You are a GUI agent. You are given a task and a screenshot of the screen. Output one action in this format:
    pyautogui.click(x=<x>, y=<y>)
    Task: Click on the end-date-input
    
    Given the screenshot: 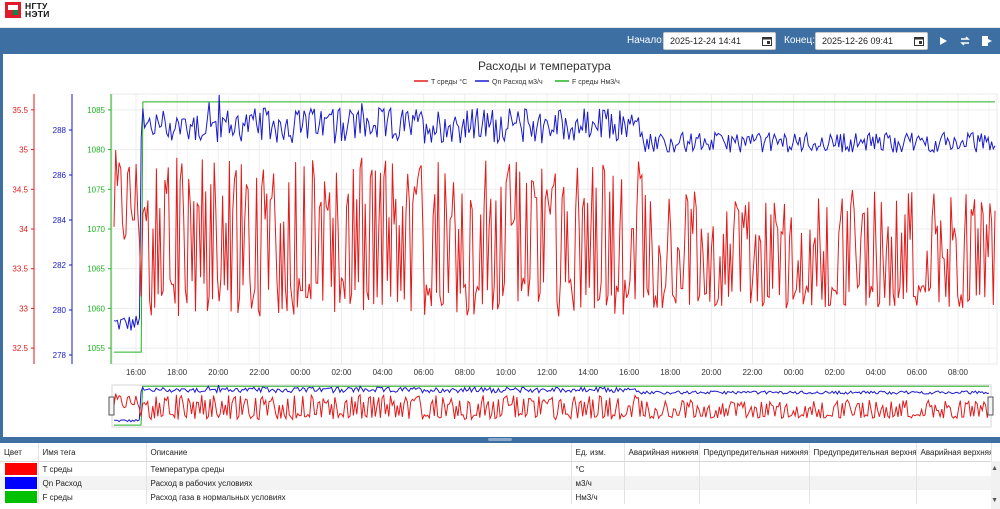 What is the action you would take?
    pyautogui.click(x=865, y=41)
    